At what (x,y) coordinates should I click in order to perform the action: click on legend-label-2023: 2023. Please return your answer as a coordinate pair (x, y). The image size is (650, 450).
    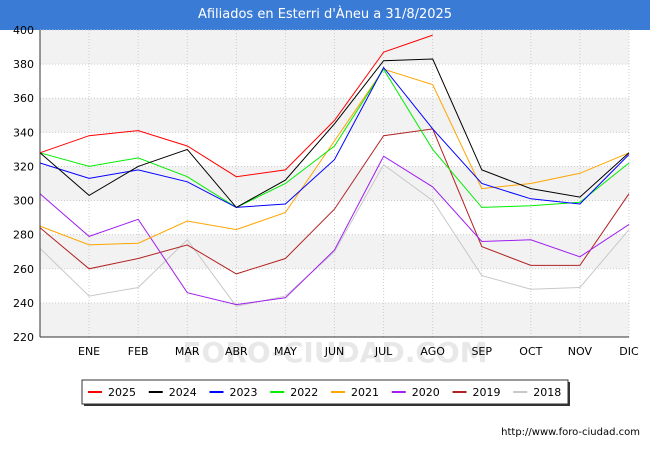
    Looking at the image, I should click on (244, 392).